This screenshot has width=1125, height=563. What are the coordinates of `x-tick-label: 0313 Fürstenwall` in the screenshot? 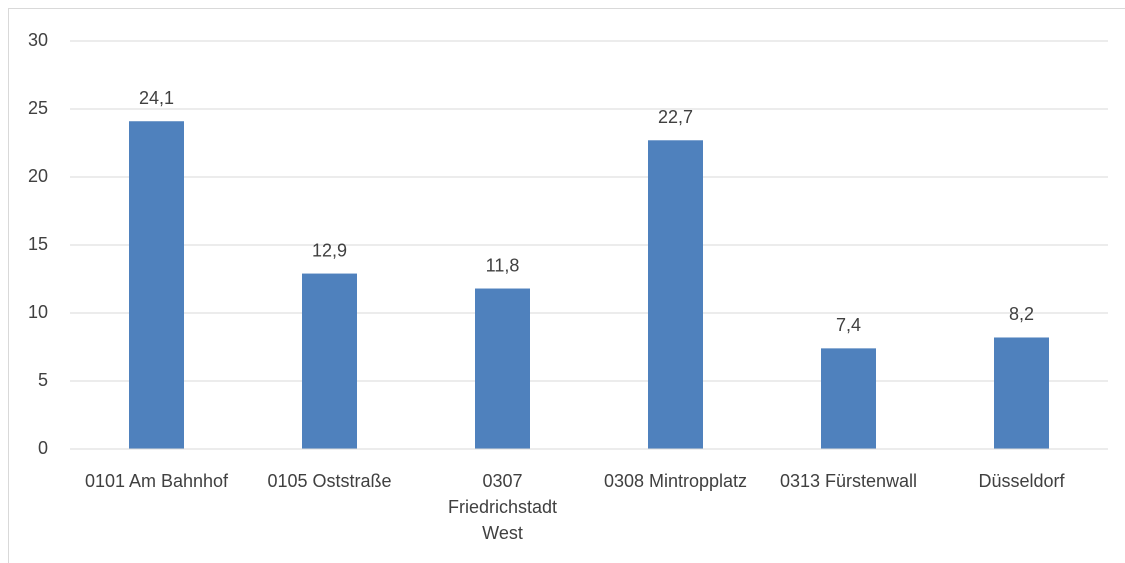 It's located at (848, 481).